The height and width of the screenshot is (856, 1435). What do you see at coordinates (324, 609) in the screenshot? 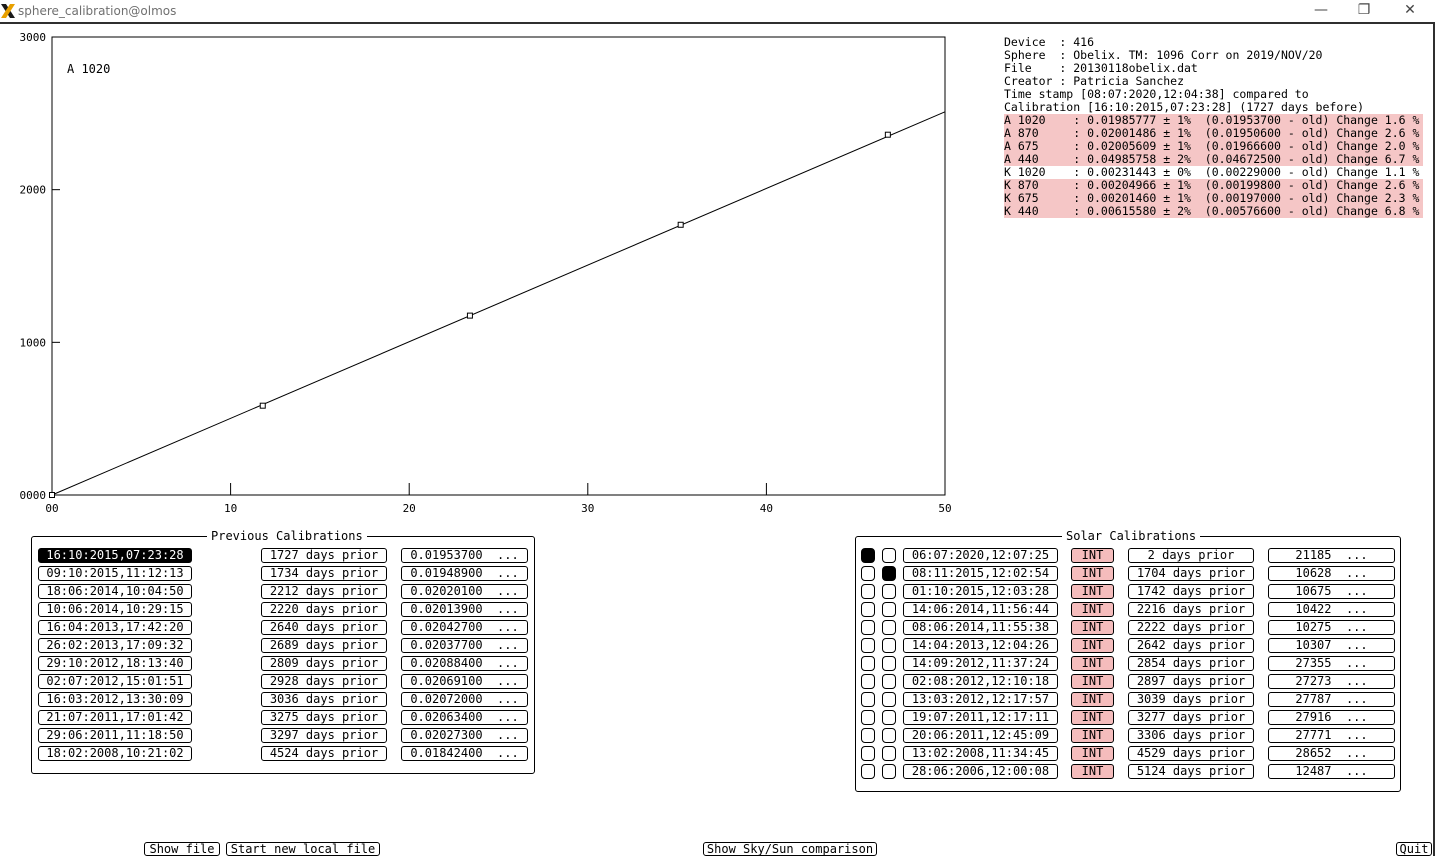
I see `previous-calibration-prior: 2220 days prior` at bounding box center [324, 609].